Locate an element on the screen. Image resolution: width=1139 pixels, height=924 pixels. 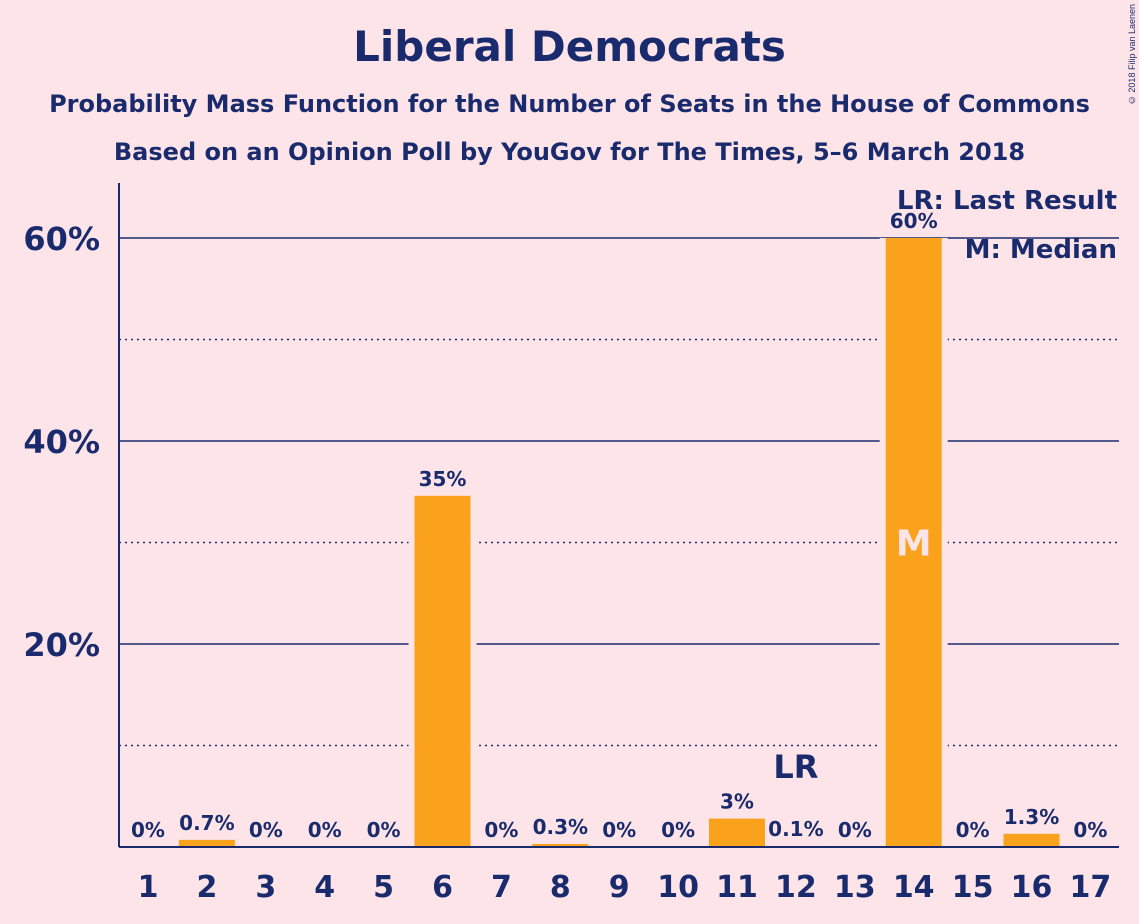
legend-entry: M: Median is located at coordinates (1041, 250).